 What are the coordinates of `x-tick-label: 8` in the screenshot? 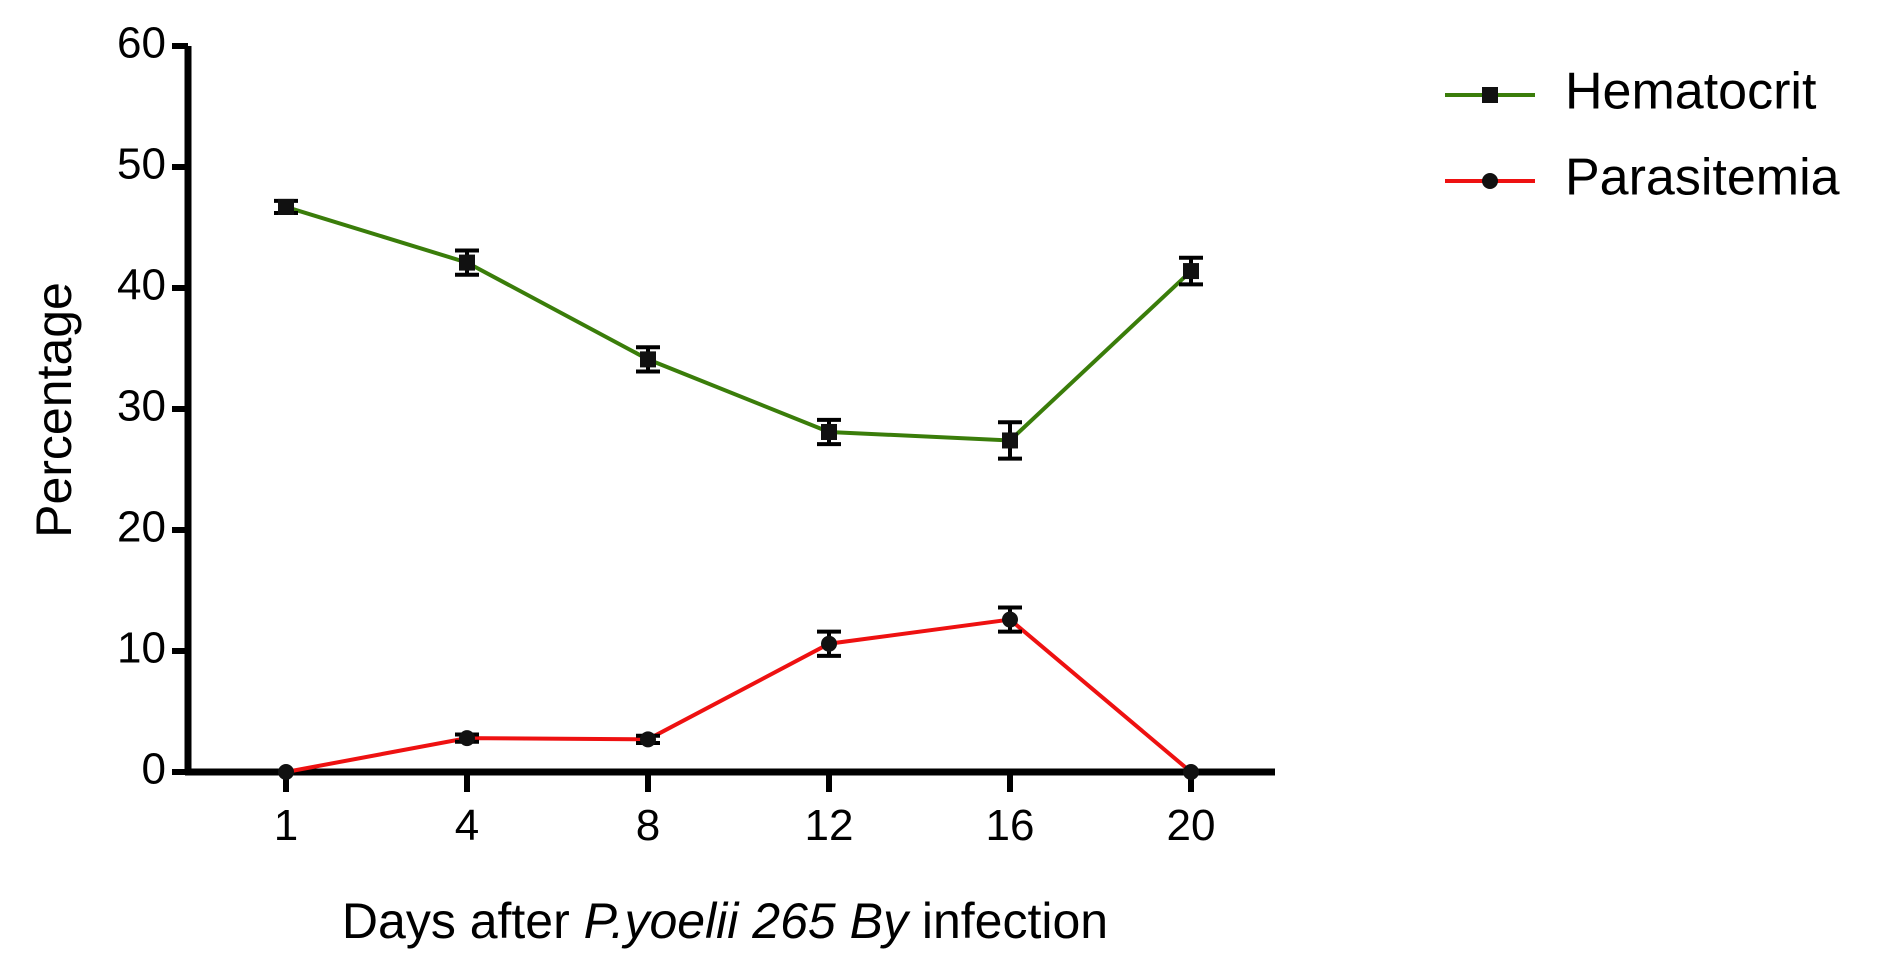 It's located at (648, 825).